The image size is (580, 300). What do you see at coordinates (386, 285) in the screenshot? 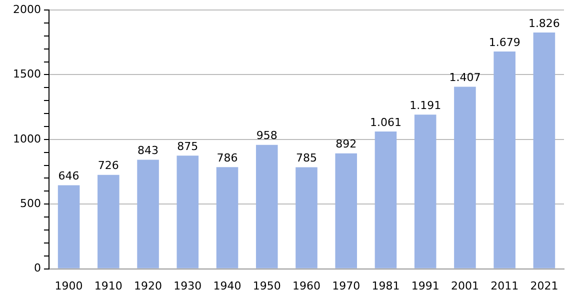
I see `x-tick-label: 1981` at bounding box center [386, 285].